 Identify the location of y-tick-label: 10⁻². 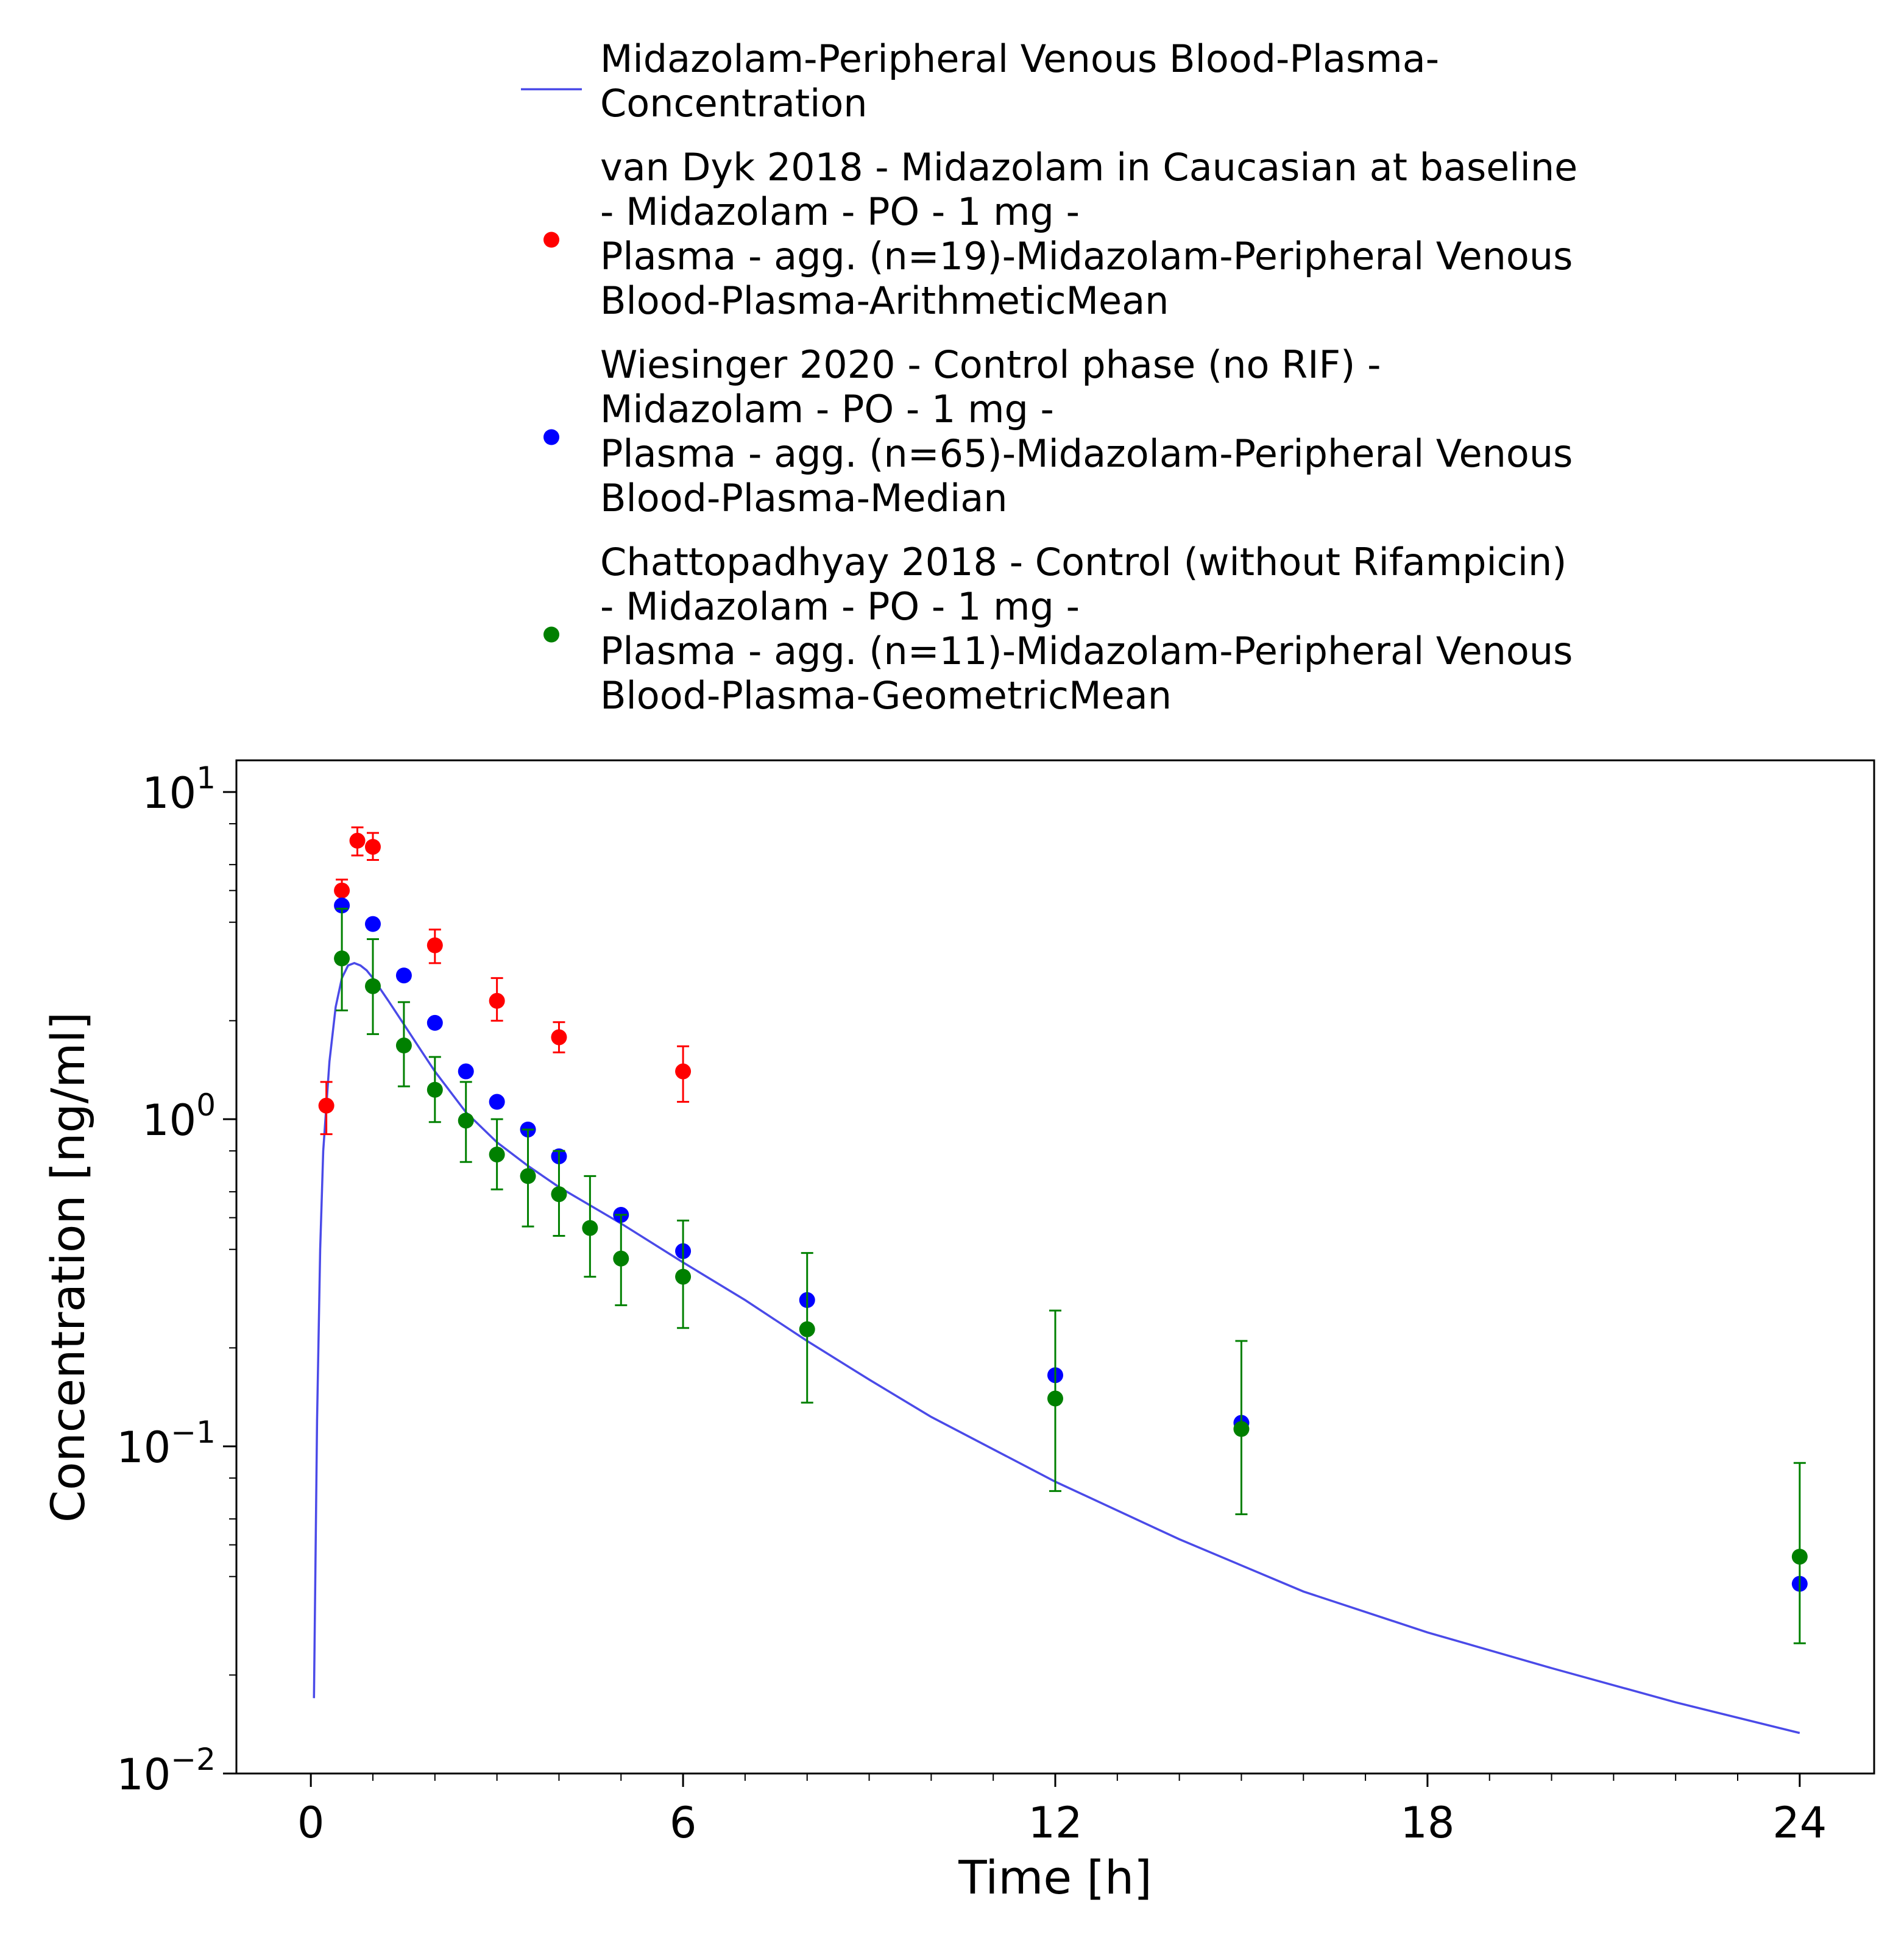
(166, 1771).